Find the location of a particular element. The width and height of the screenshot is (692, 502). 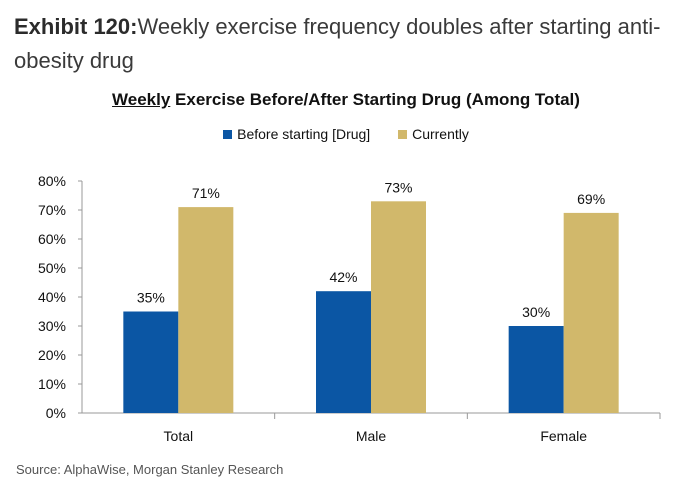

chart-legend: Before starting [Drug] Currently is located at coordinates (346, 134).